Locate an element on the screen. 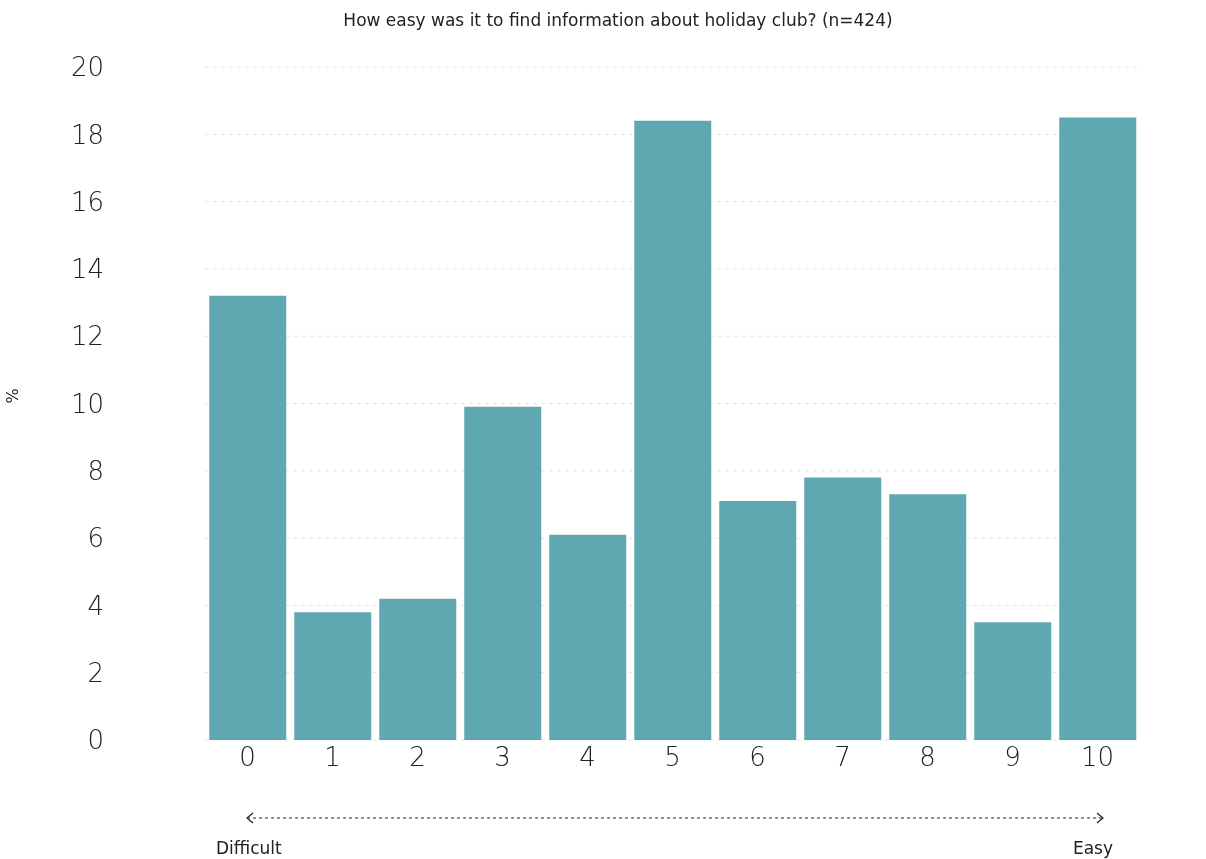 This screenshot has width=1206, height=859. x-tick-label: 6 is located at coordinates (757, 757).